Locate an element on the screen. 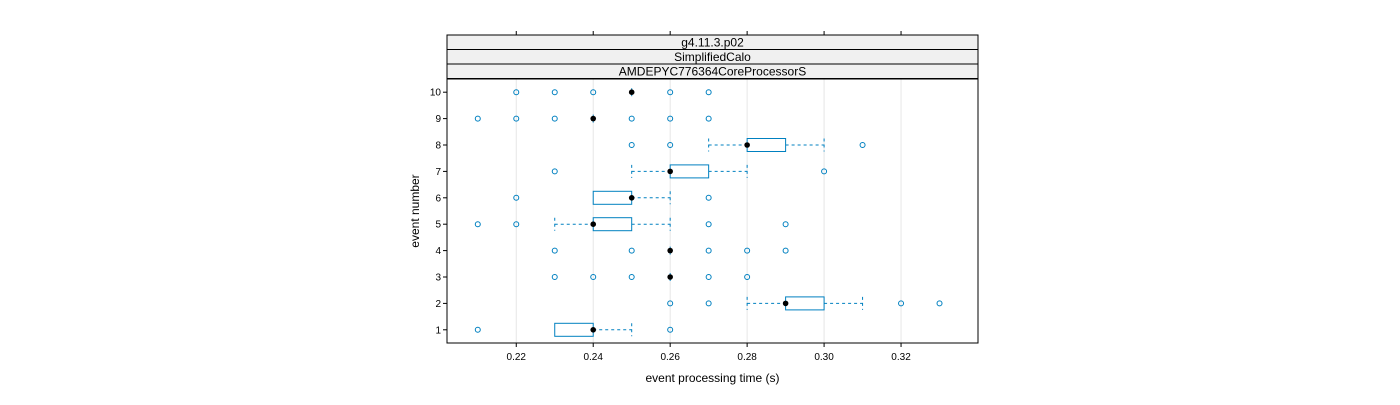 Image resolution: width=1400 pixels, height=405 pixels. x-axis-title: event processing time (s) is located at coordinates (712, 378).